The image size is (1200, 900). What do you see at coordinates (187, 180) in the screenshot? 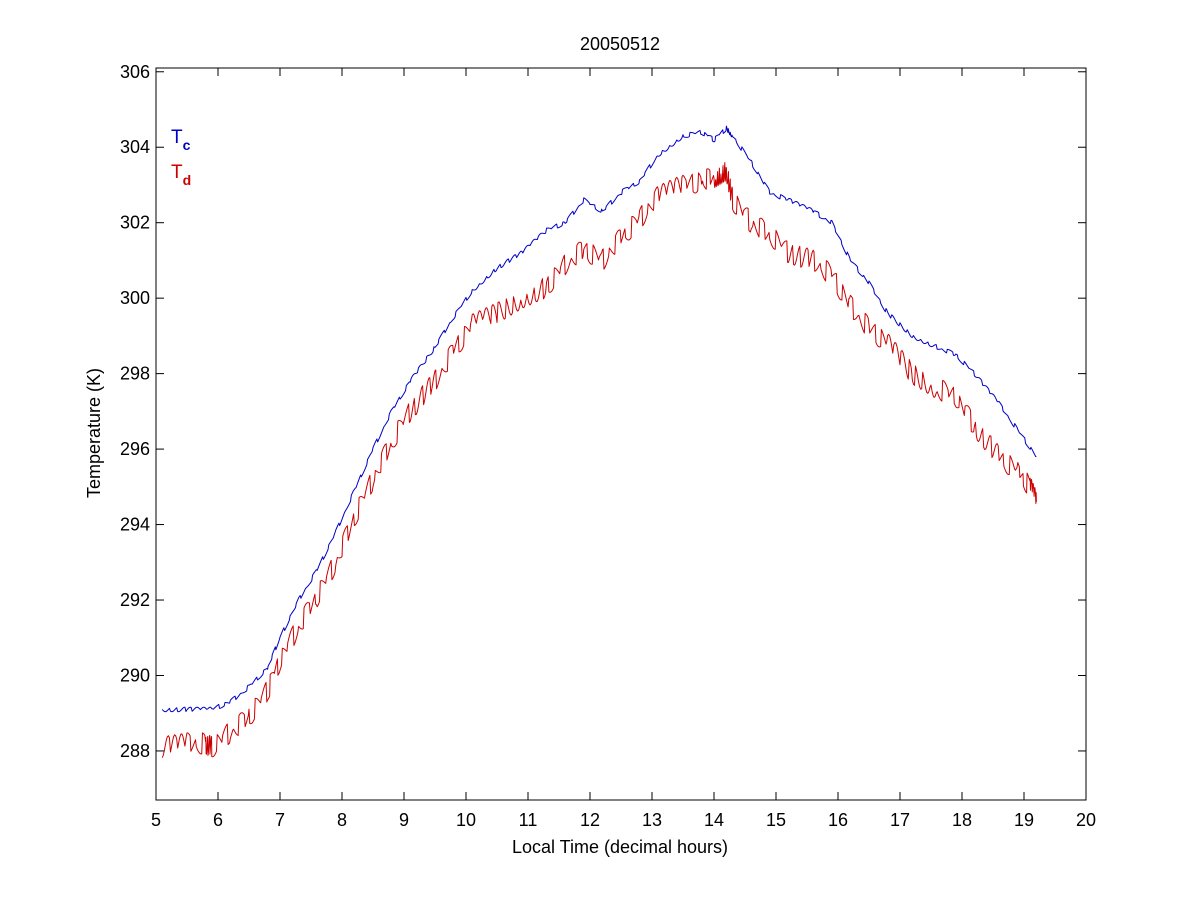
I see `legend-td-subscript: d` at bounding box center [187, 180].